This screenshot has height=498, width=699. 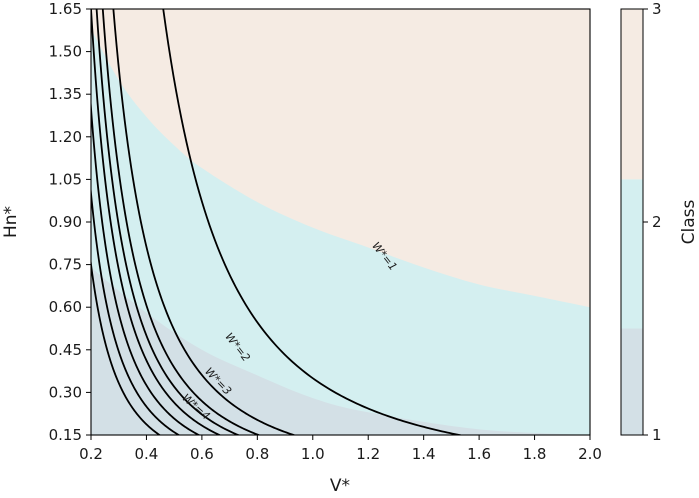 What do you see at coordinates (657, 222) in the screenshot?
I see `colorbar-tick-label: 2` at bounding box center [657, 222].